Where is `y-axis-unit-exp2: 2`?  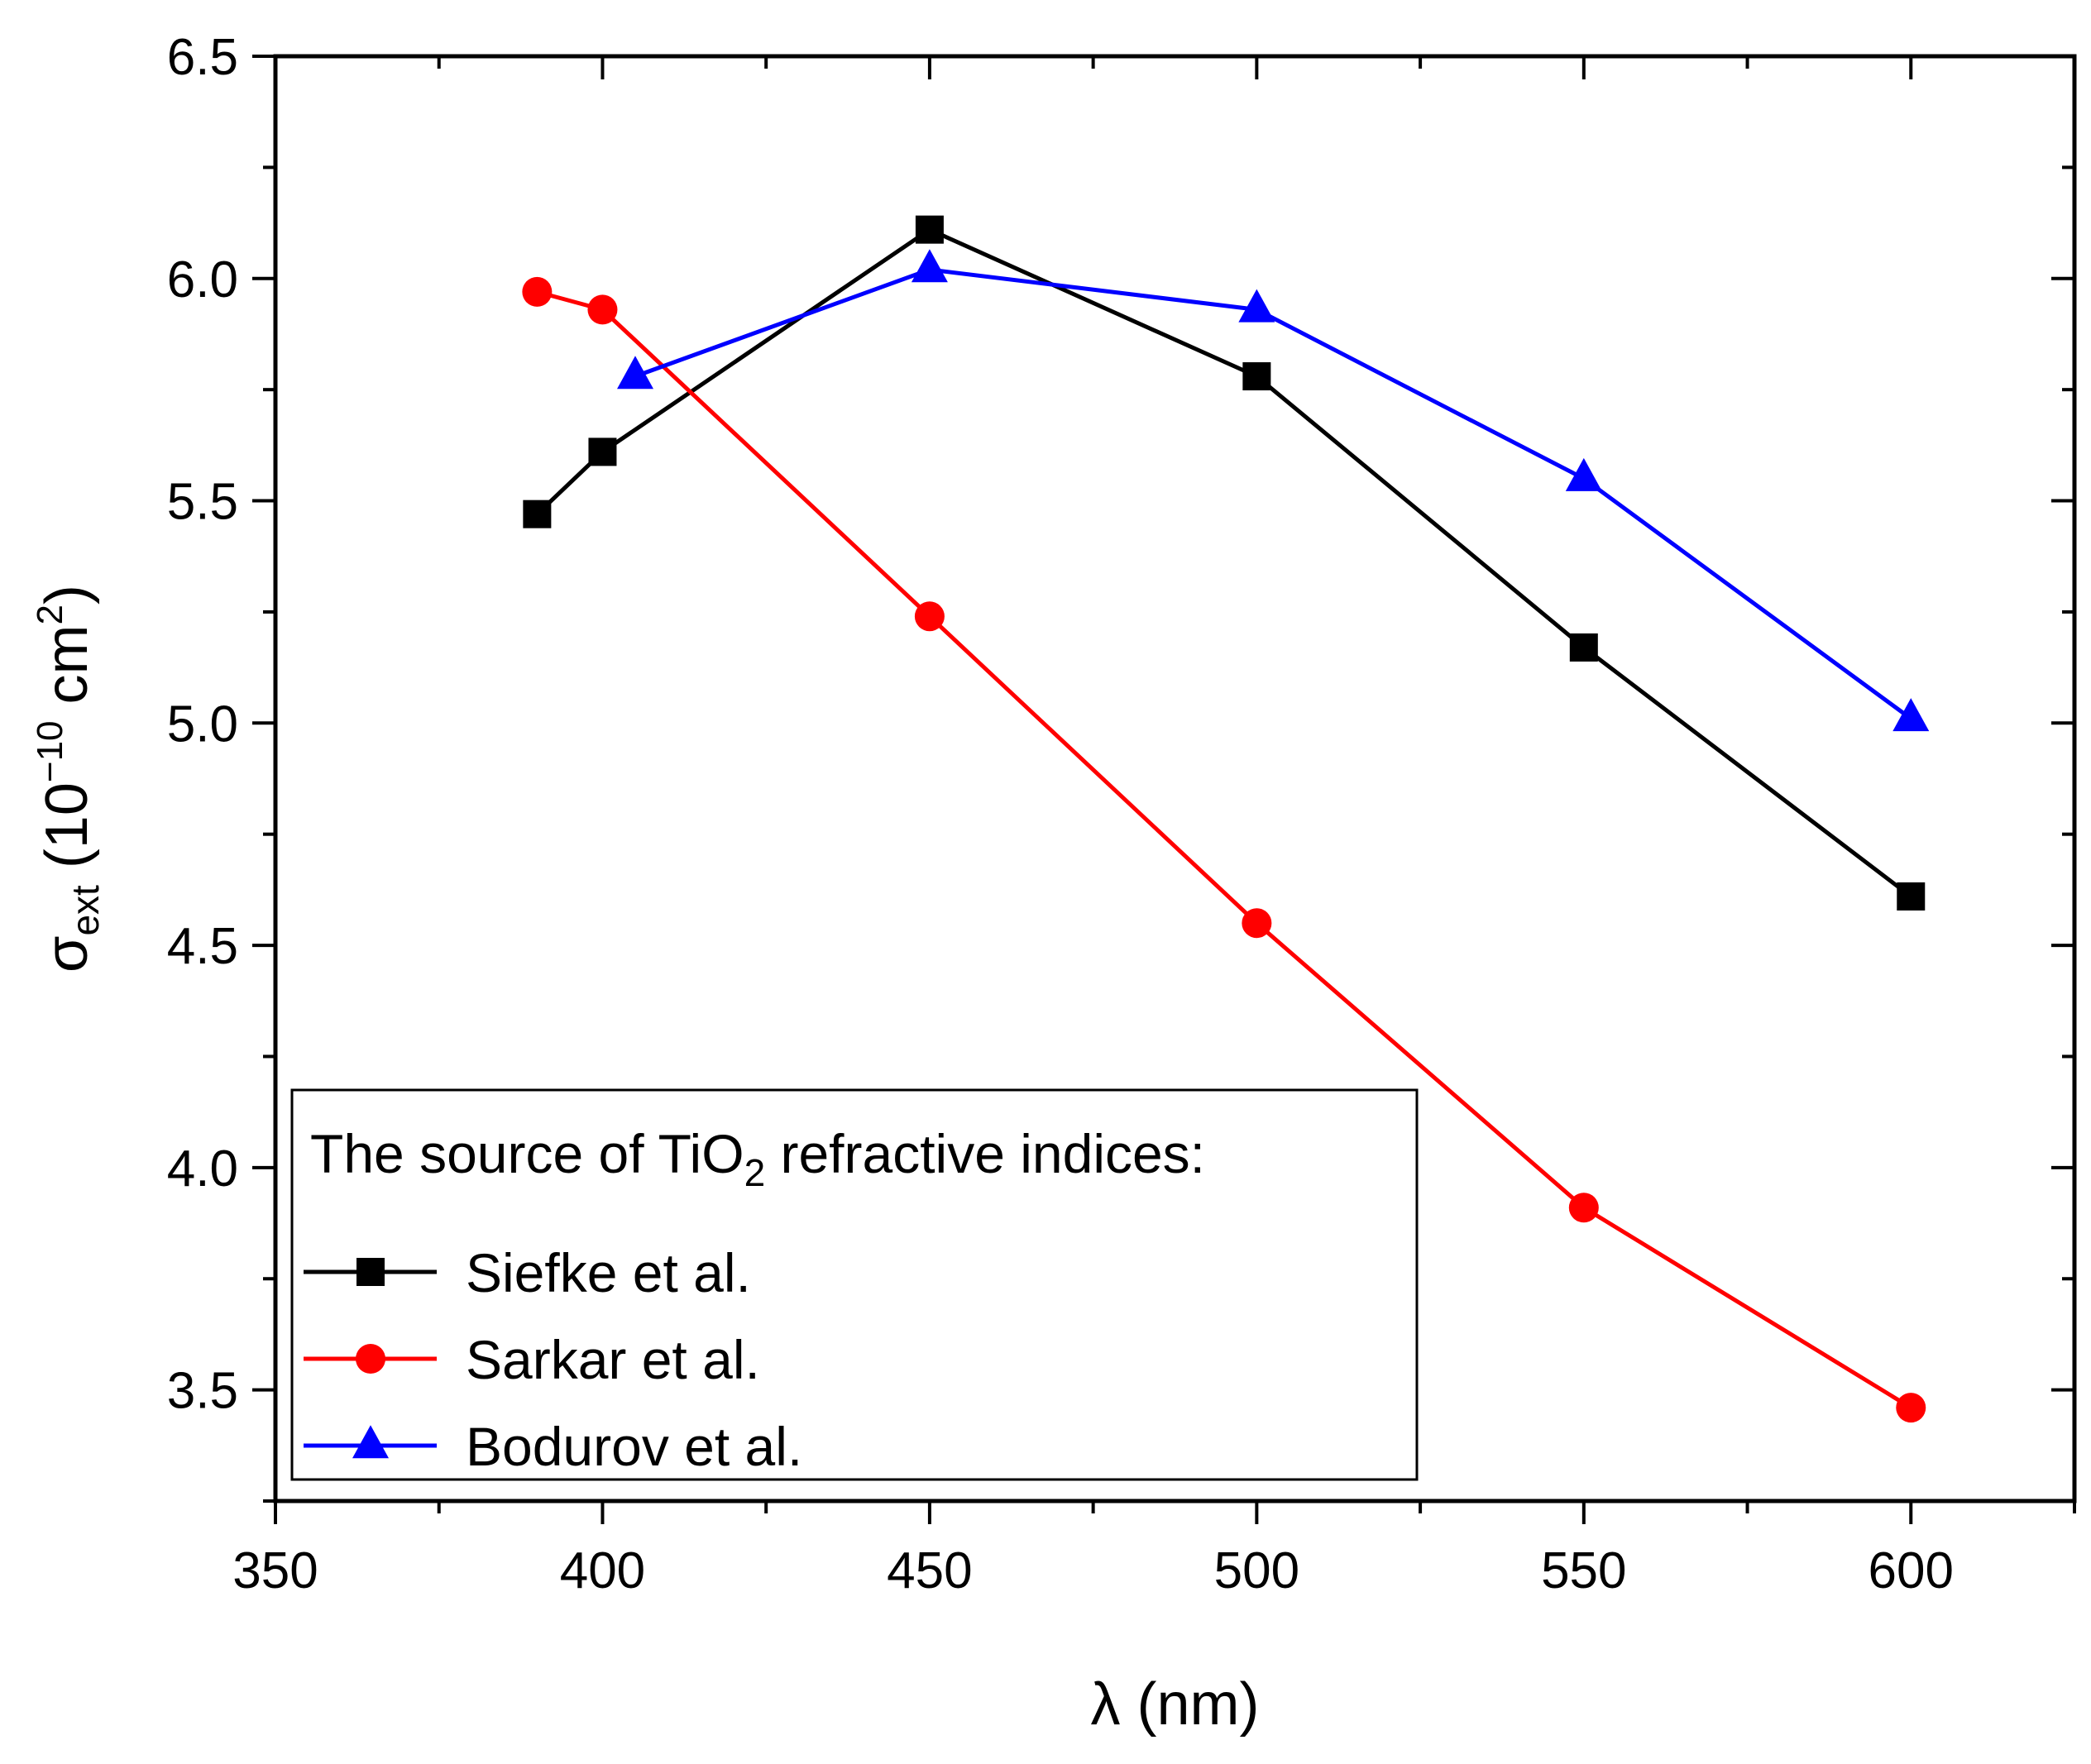
y-axis-unit-exp2: 2 is located at coordinates (50, 614).